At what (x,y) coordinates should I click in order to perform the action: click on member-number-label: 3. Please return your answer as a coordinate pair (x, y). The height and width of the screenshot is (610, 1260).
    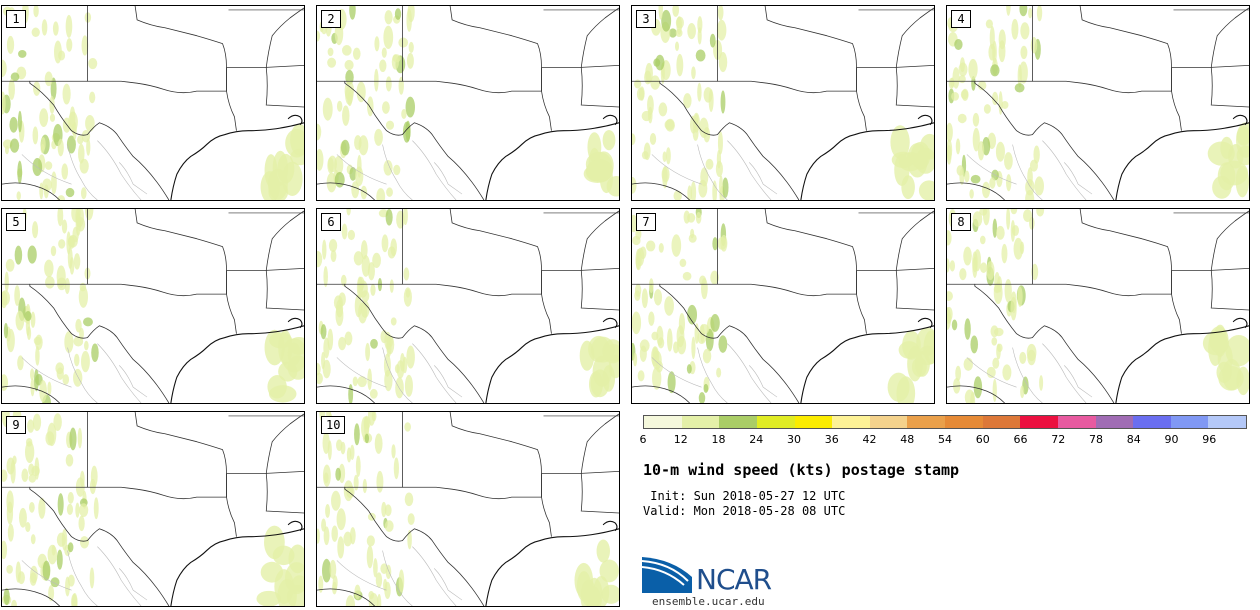
    Looking at the image, I should click on (646, 19).